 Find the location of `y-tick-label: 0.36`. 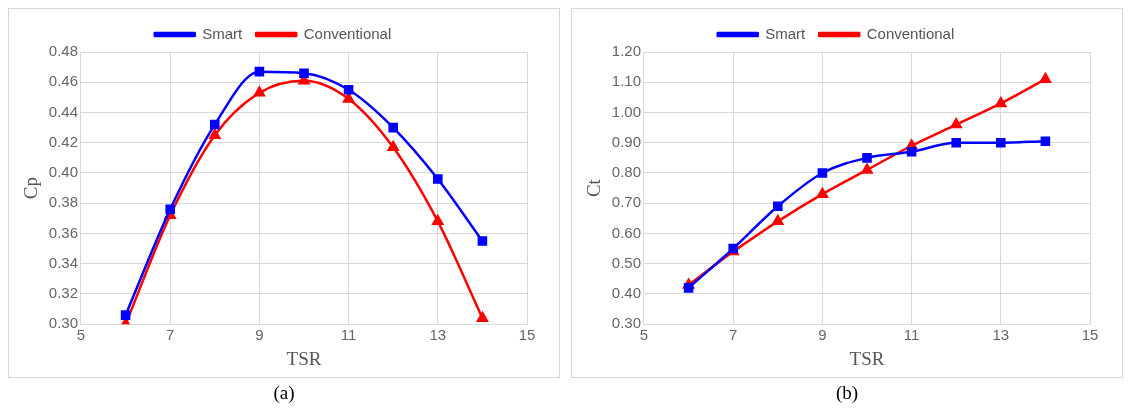

y-tick-label: 0.36 is located at coordinates (63, 232).